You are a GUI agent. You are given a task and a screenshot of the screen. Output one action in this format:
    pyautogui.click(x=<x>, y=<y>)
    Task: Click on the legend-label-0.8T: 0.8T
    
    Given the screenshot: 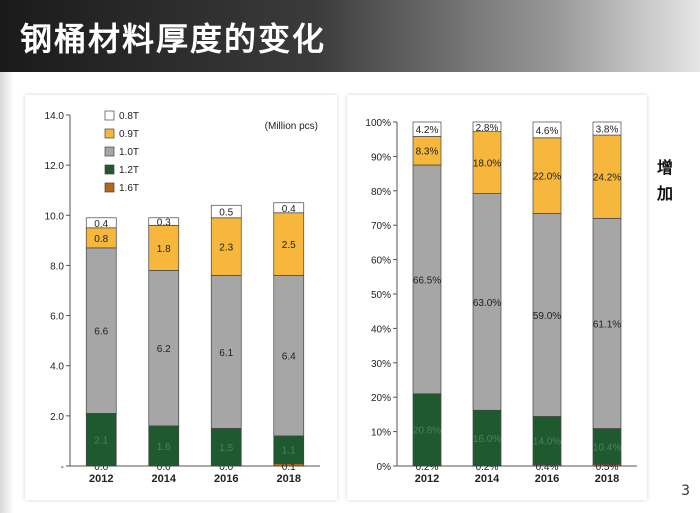 What is the action you would take?
    pyautogui.click(x=129, y=116)
    